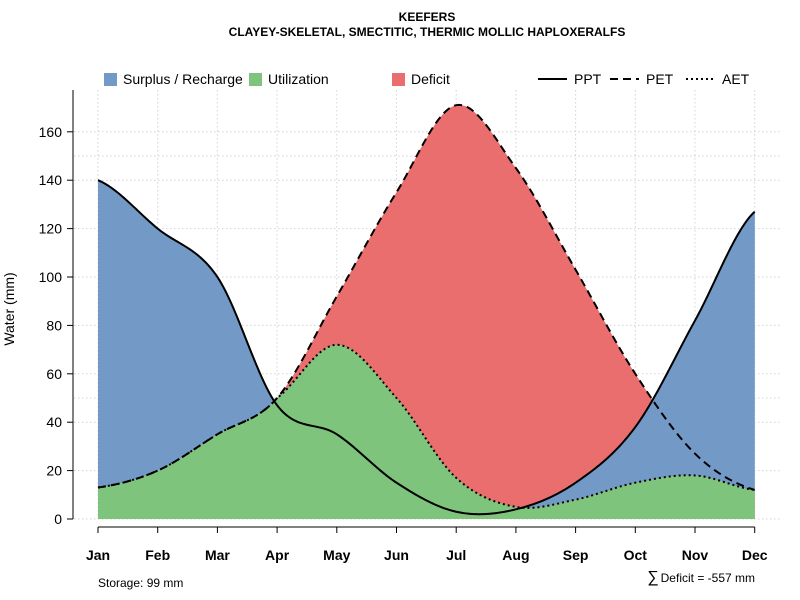  I want to click on x-tick-label-jan: Jan, so click(98, 555).